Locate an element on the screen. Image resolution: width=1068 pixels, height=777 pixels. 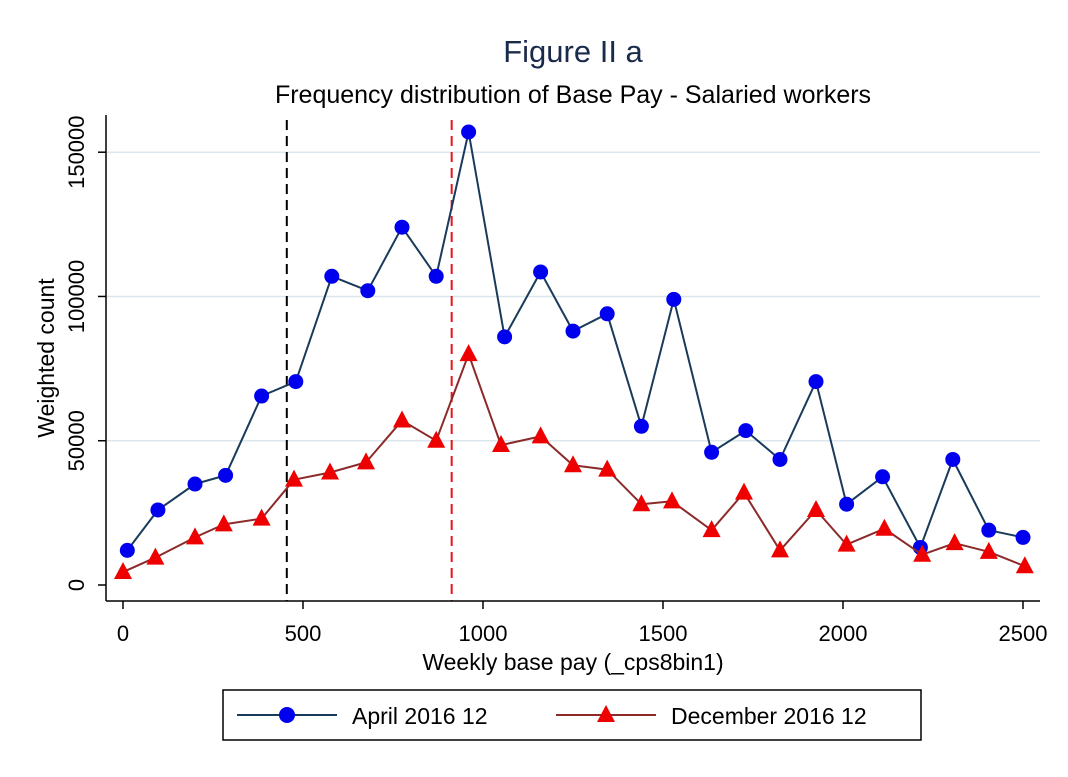
y-tick-label: 50000 is located at coordinates (76, 440).